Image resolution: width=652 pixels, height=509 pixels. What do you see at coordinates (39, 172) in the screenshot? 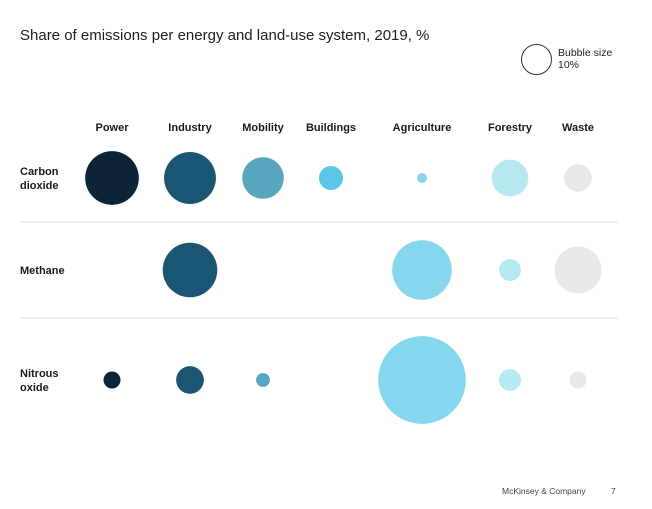
I see `row-label-carbon-dioxide: Carbon` at bounding box center [39, 172].